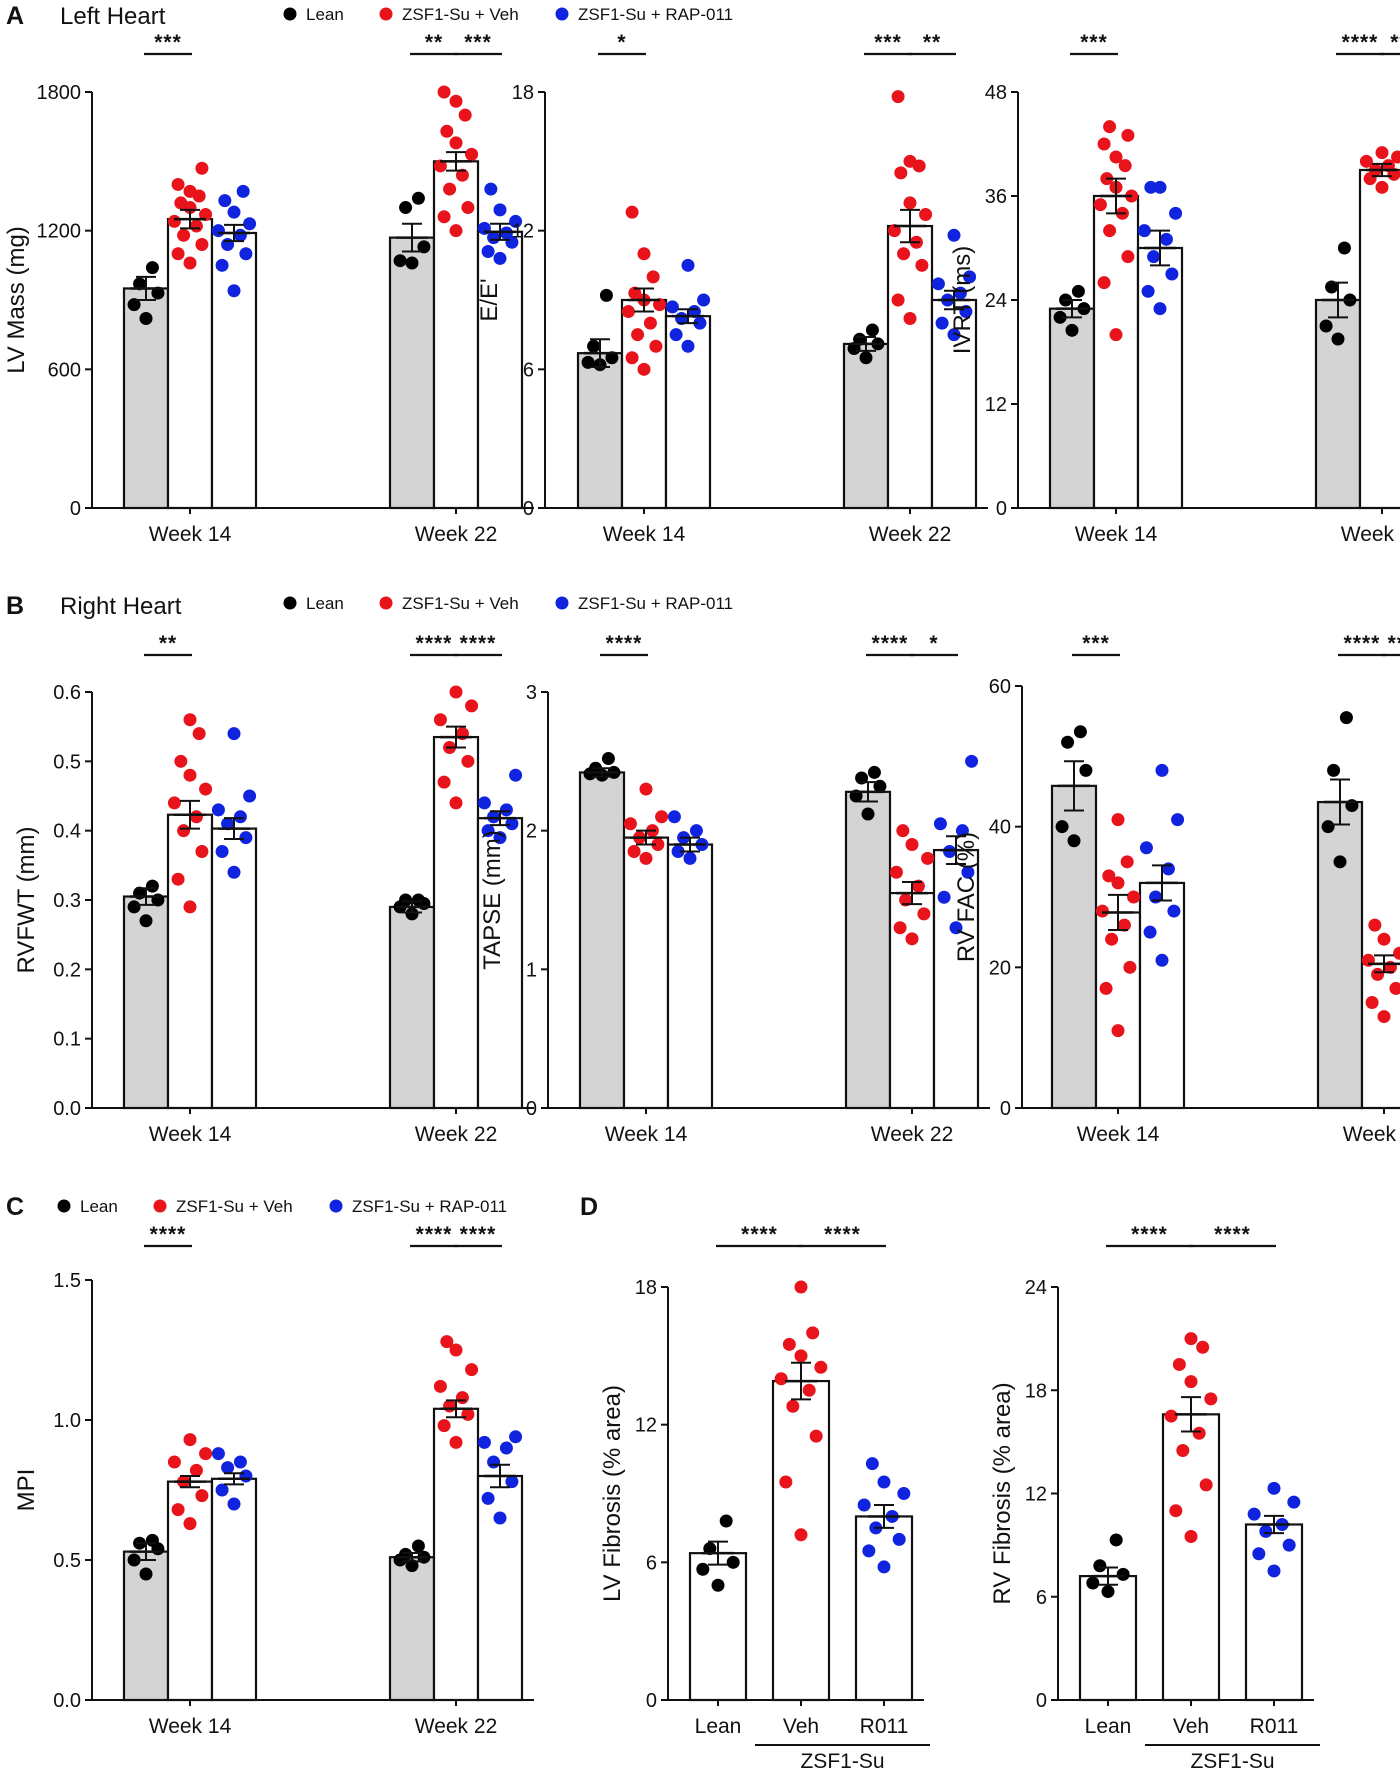 Image resolution: width=1400 pixels, height=1772 pixels. Describe the element at coordinates (1000, 828) in the screenshot. I see `y-tick-label-rvfac: 40` at that location.